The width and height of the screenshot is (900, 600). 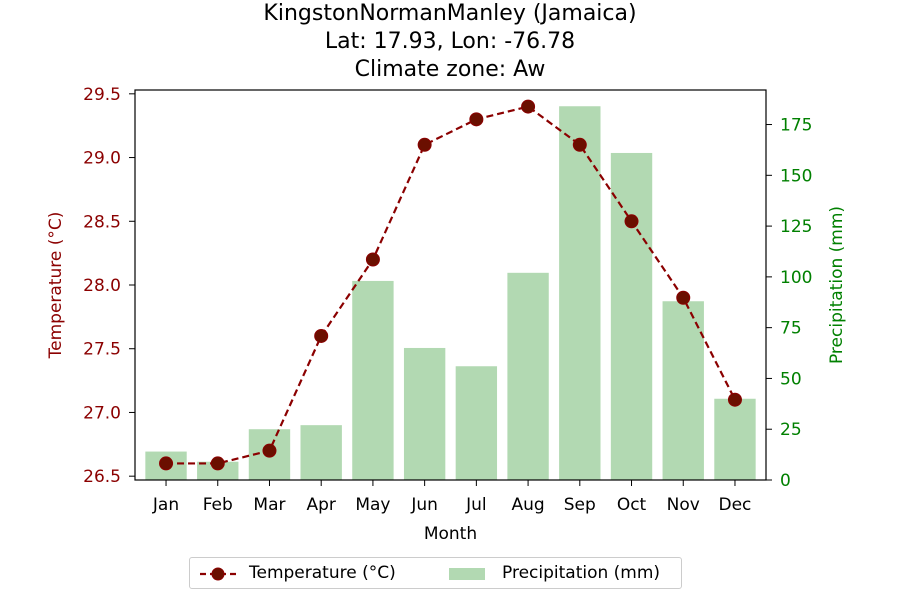 What do you see at coordinates (579, 144) in the screenshot?
I see `temperature-point-sep` at bounding box center [579, 144].